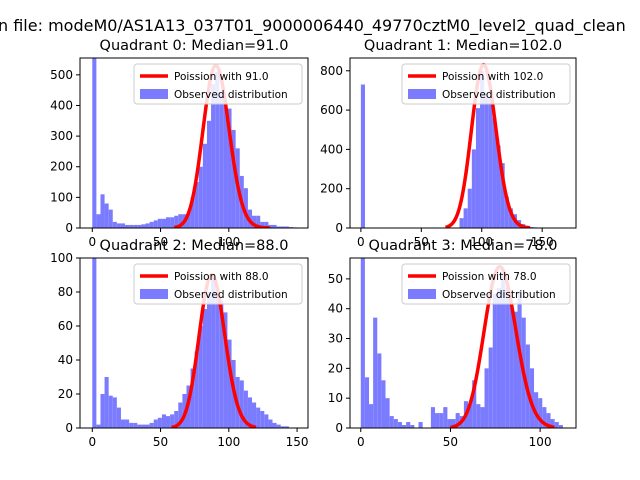  Describe the element at coordinates (542, 242) in the screenshot. I see `x-tick-label: 150` at that location.